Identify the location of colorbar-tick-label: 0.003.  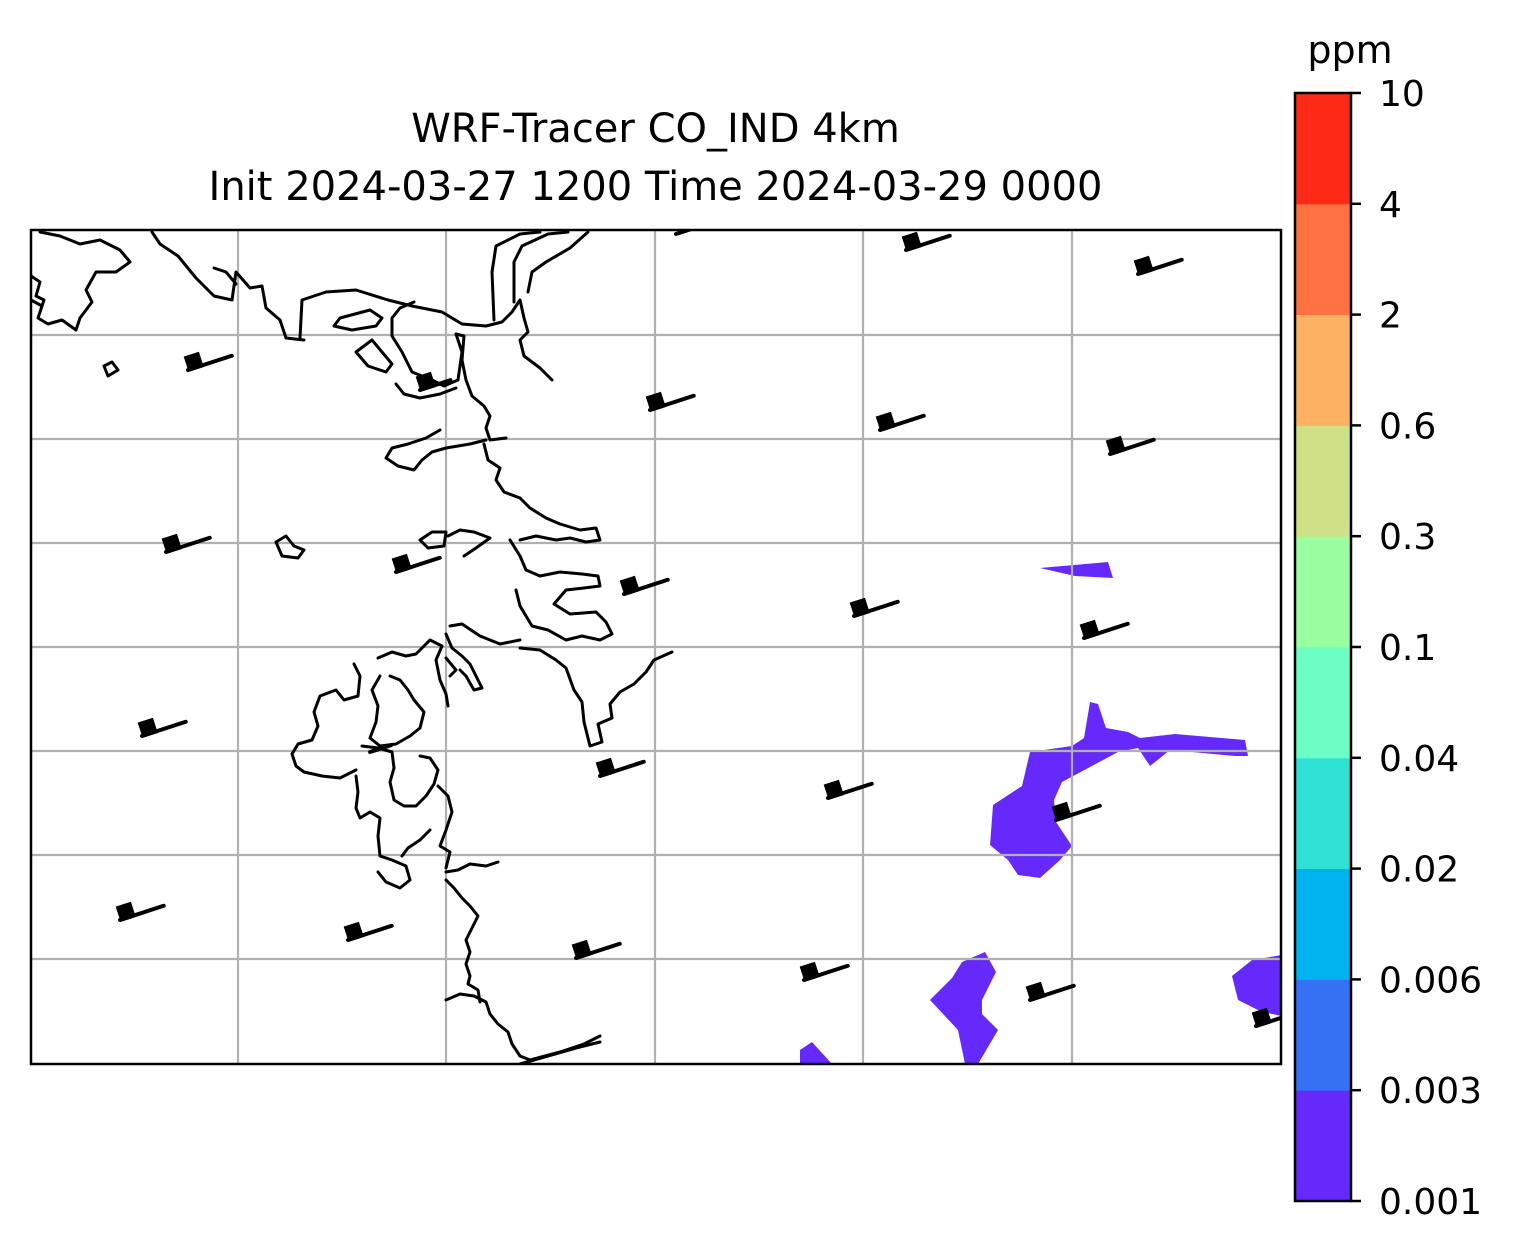
(1430, 1091).